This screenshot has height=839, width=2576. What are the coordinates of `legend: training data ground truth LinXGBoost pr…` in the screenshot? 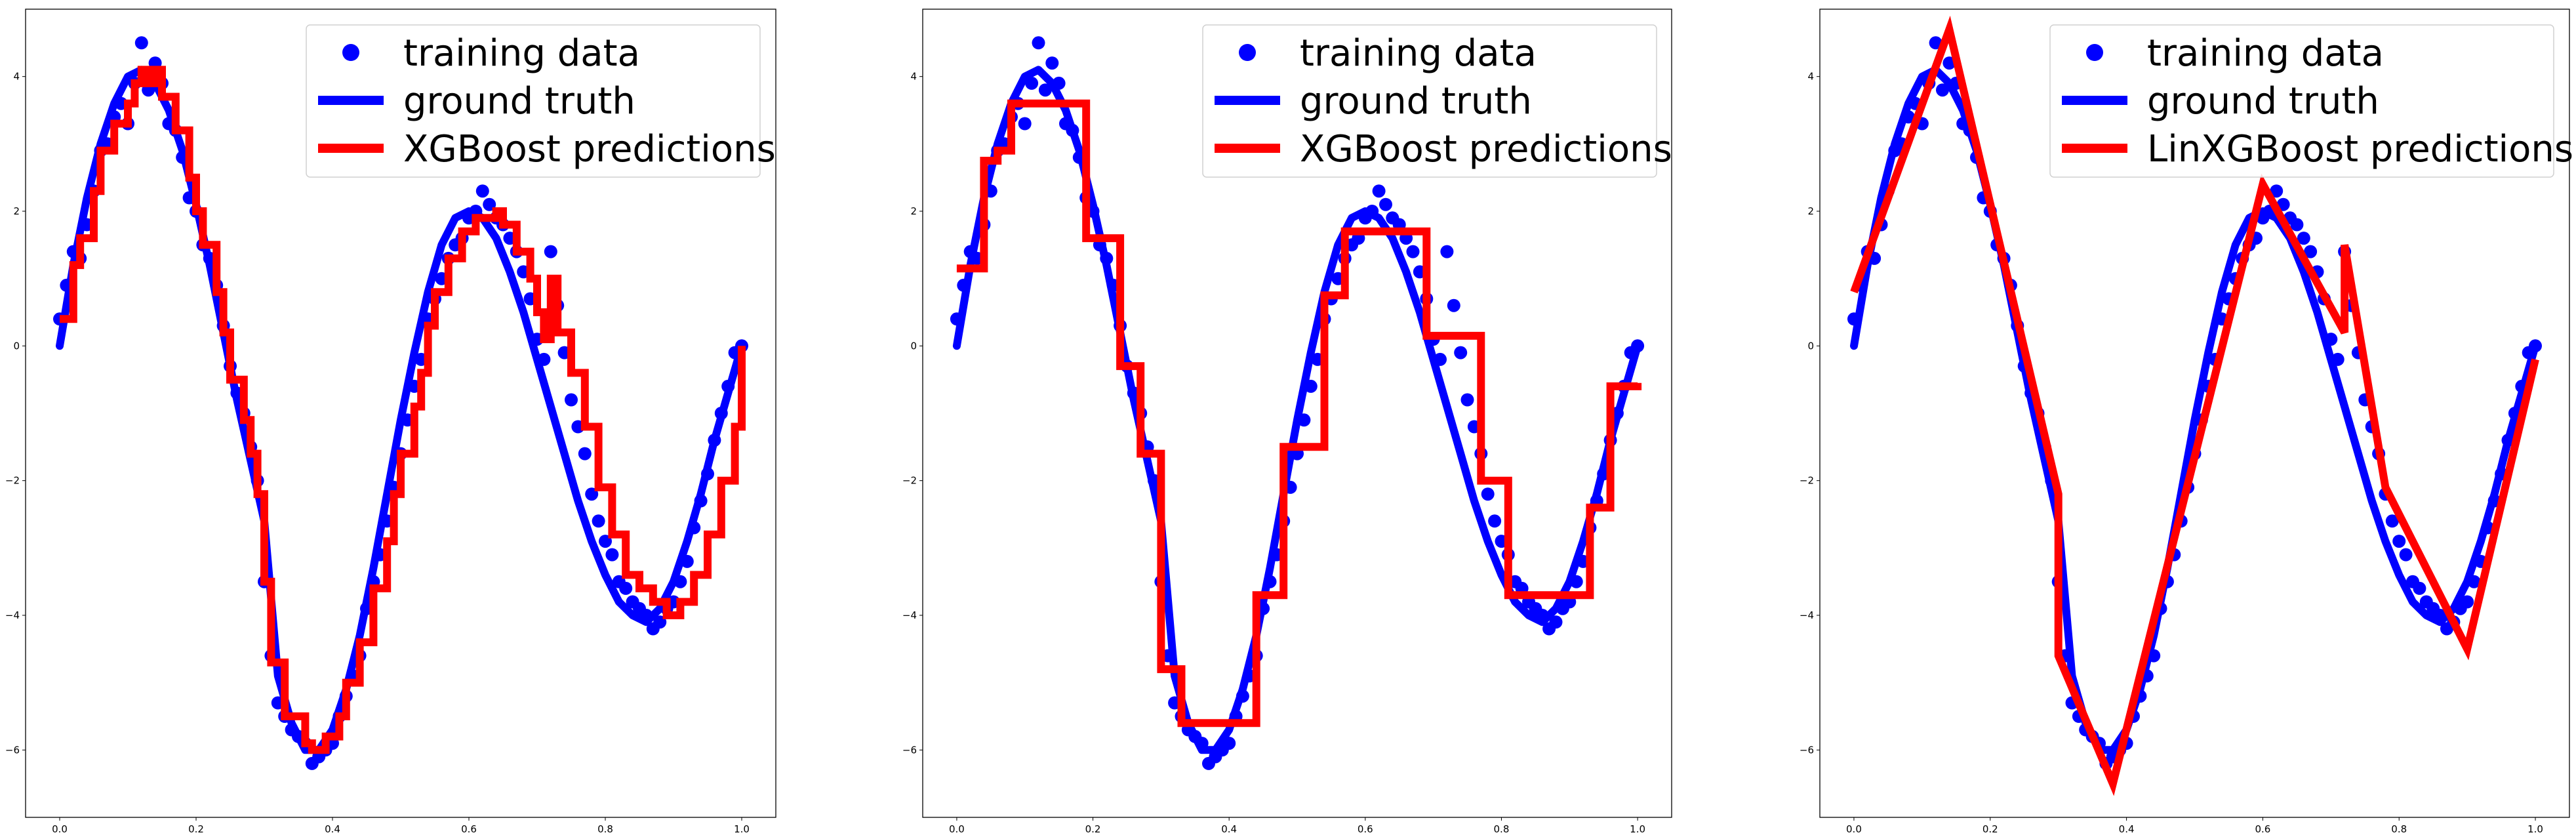 It's located at (2311, 101).